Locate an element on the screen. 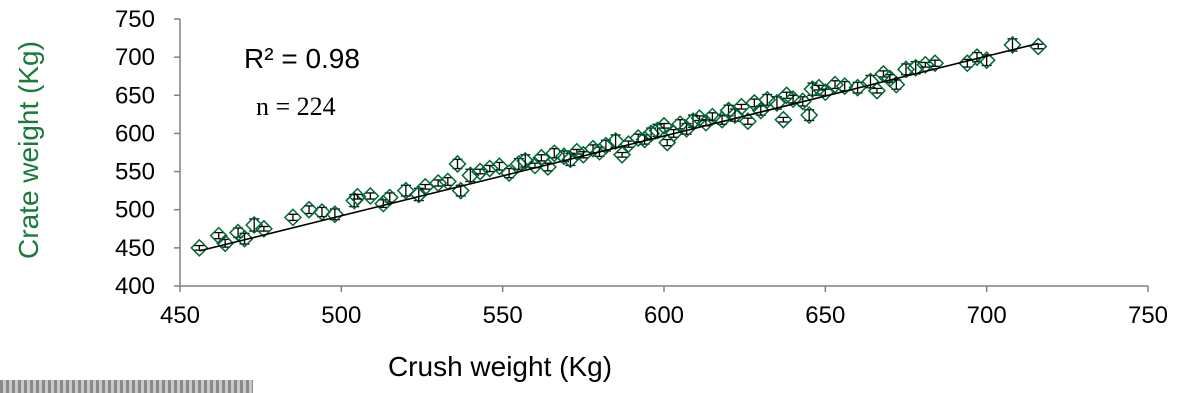 Image resolution: width=1179 pixels, height=393 pixels. x-tick-label: 750 is located at coordinates (1148, 315).